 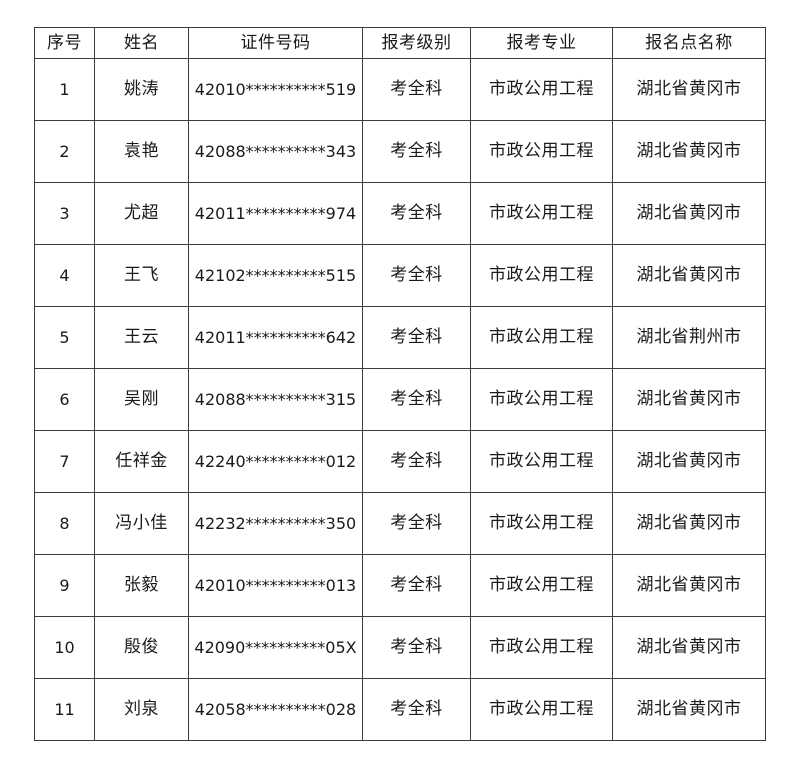 What do you see at coordinates (275, 89) in the screenshot?
I see `cell-id: 42010**********519` at bounding box center [275, 89].